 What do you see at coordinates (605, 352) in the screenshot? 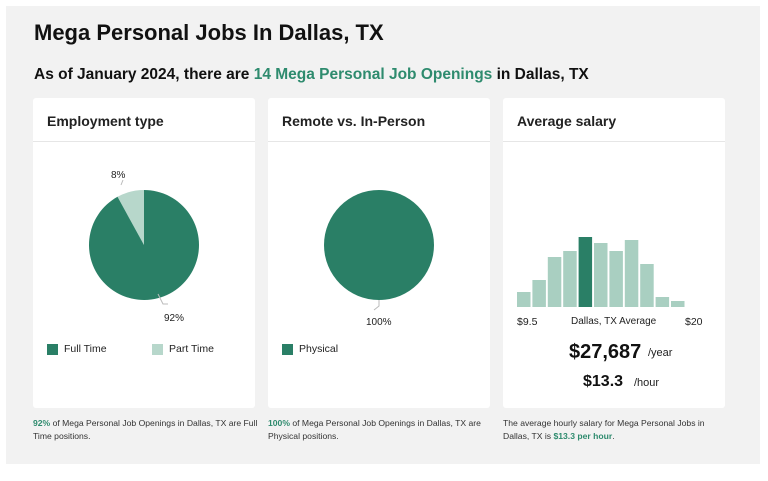
I see `yearly-salary: $27,687` at bounding box center [605, 352].